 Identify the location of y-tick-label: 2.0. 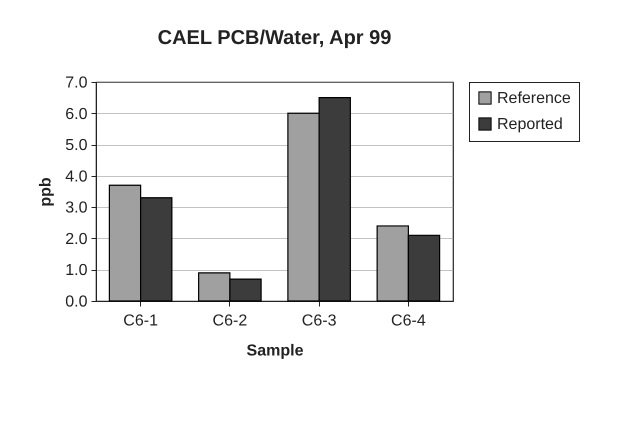
(76, 239).